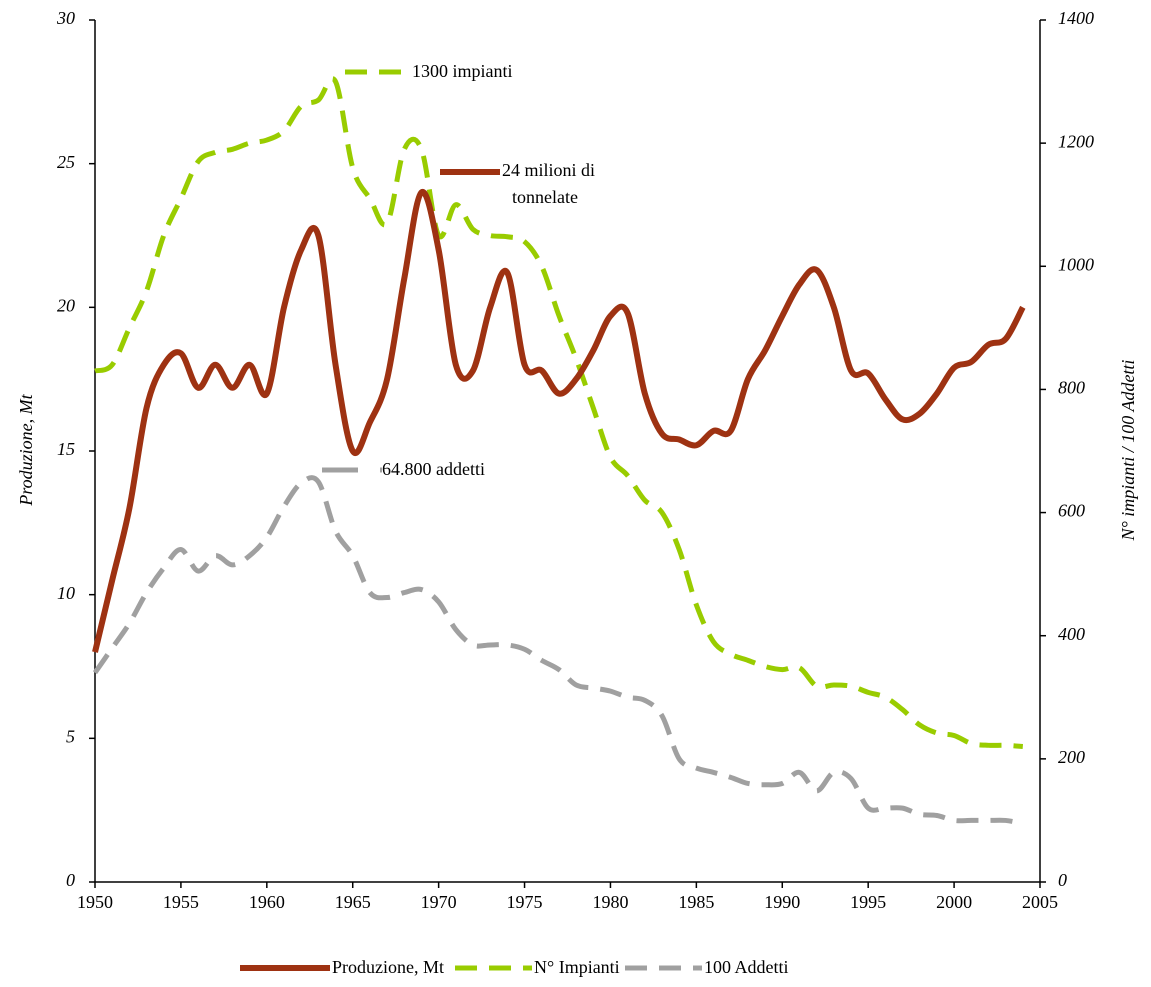  What do you see at coordinates (1062, 880) in the screenshot?
I see `y2-tick-label: 0` at bounding box center [1062, 880].